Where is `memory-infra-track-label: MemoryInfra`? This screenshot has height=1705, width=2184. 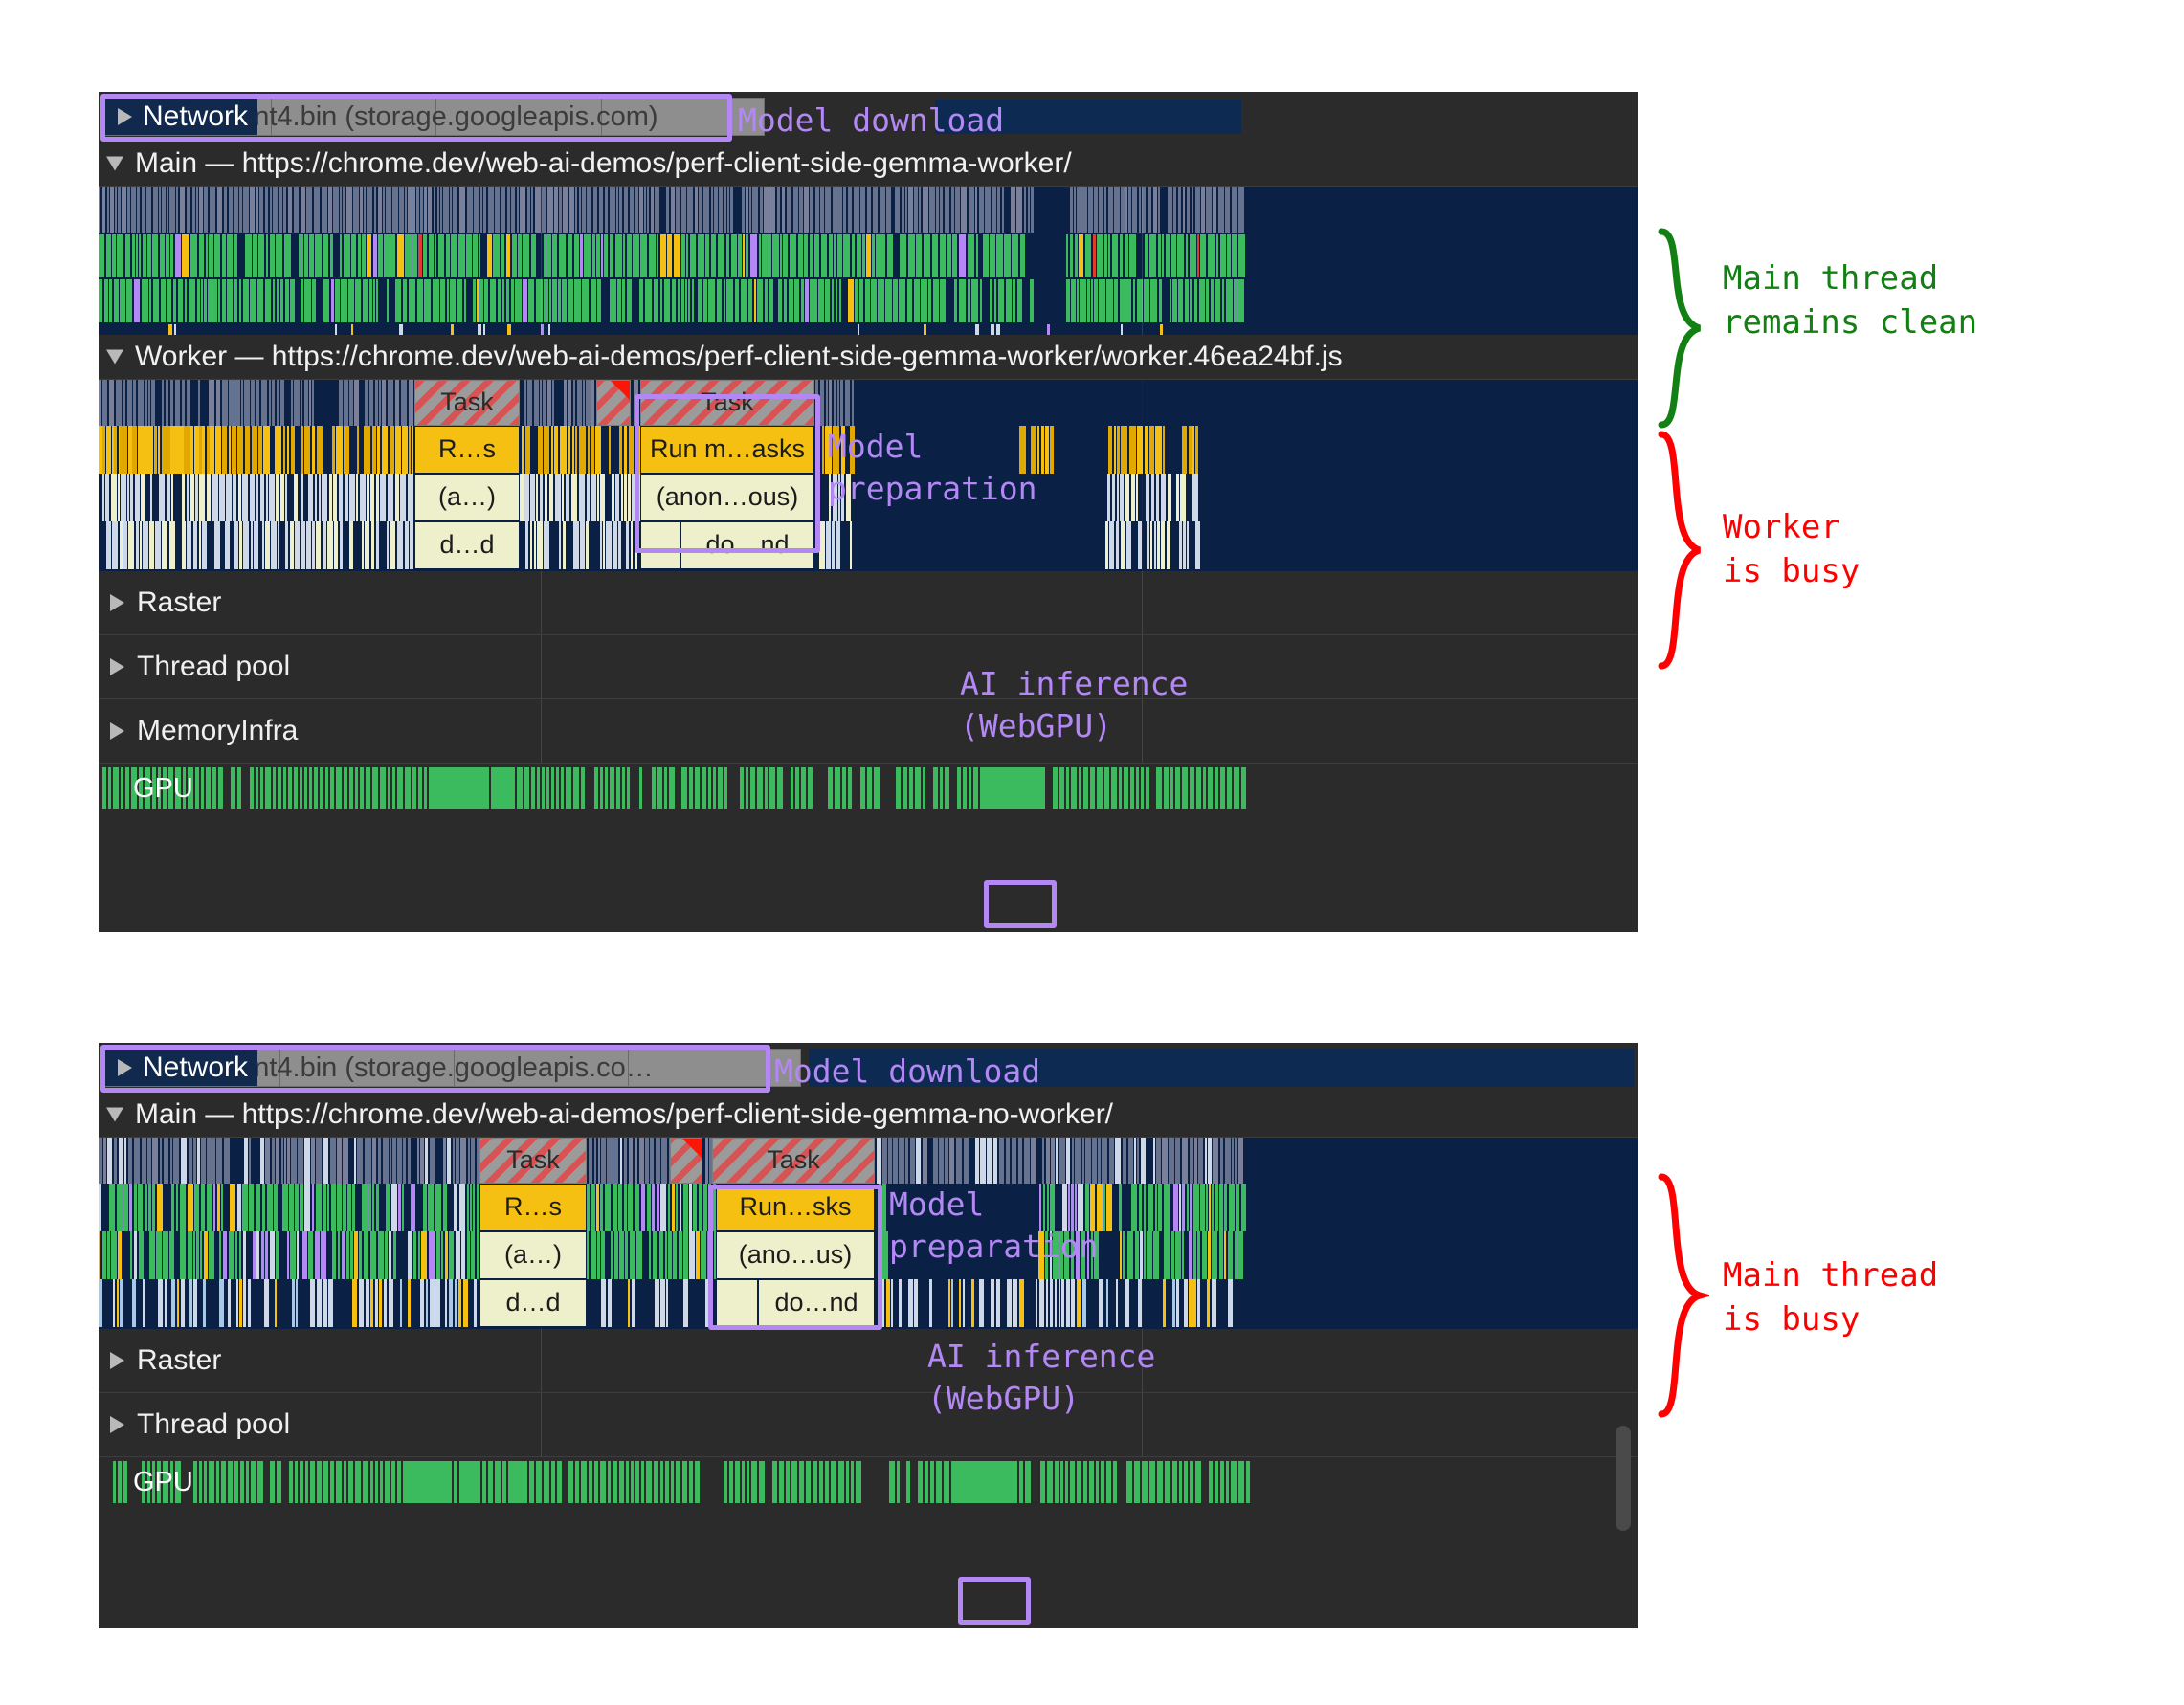
memory-infra-track-label: MemoryInfra is located at coordinates (218, 730).